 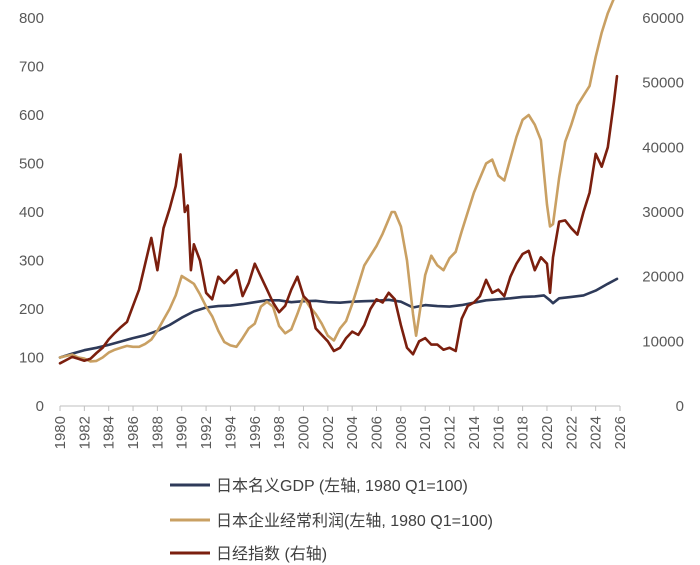 What do you see at coordinates (255, 432) in the screenshot?
I see `x-axis-tick-label: 1996` at bounding box center [255, 432].